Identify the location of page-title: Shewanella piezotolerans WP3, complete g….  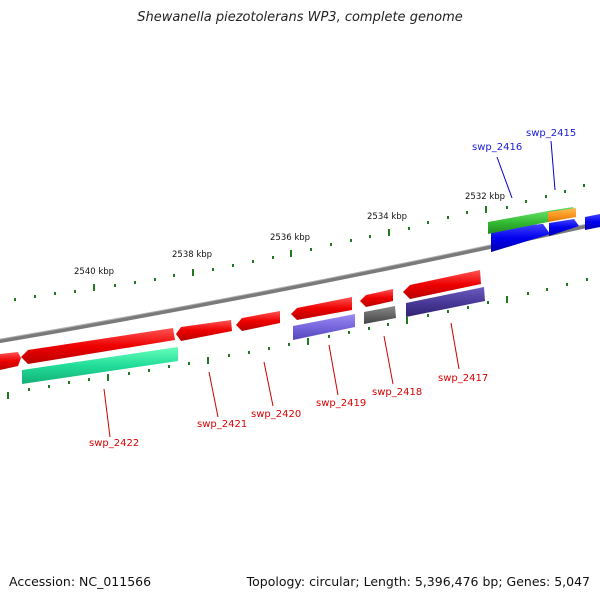
(300, 17).